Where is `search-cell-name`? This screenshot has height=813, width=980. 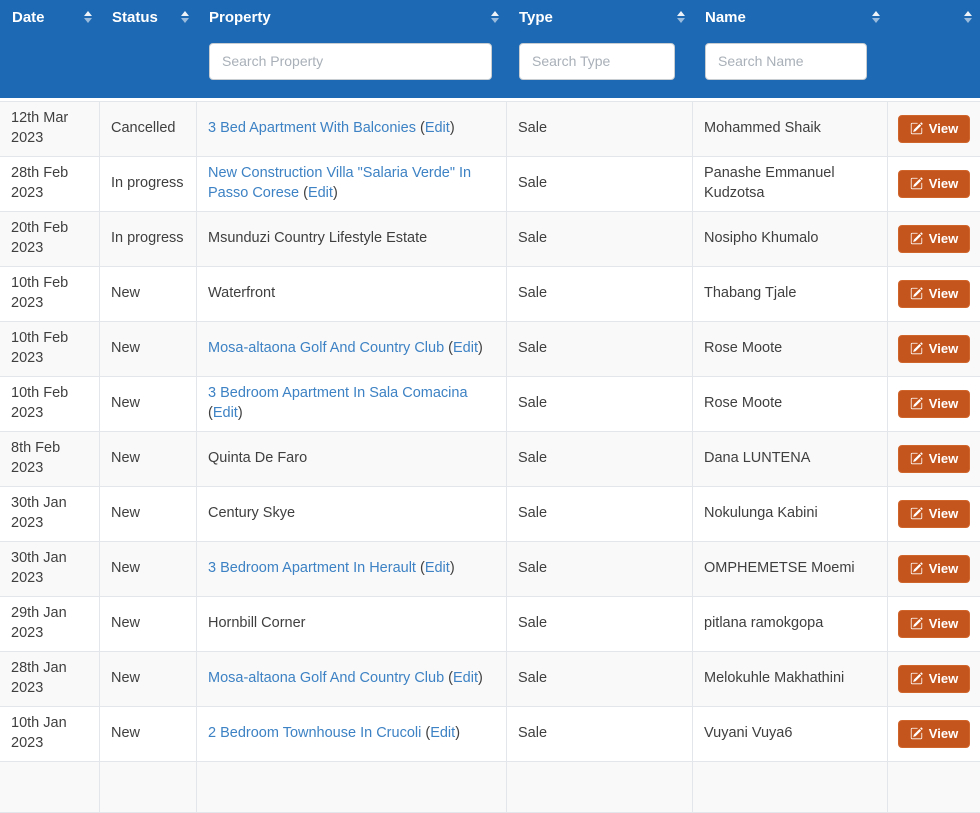 search-cell-name is located at coordinates (790, 67).